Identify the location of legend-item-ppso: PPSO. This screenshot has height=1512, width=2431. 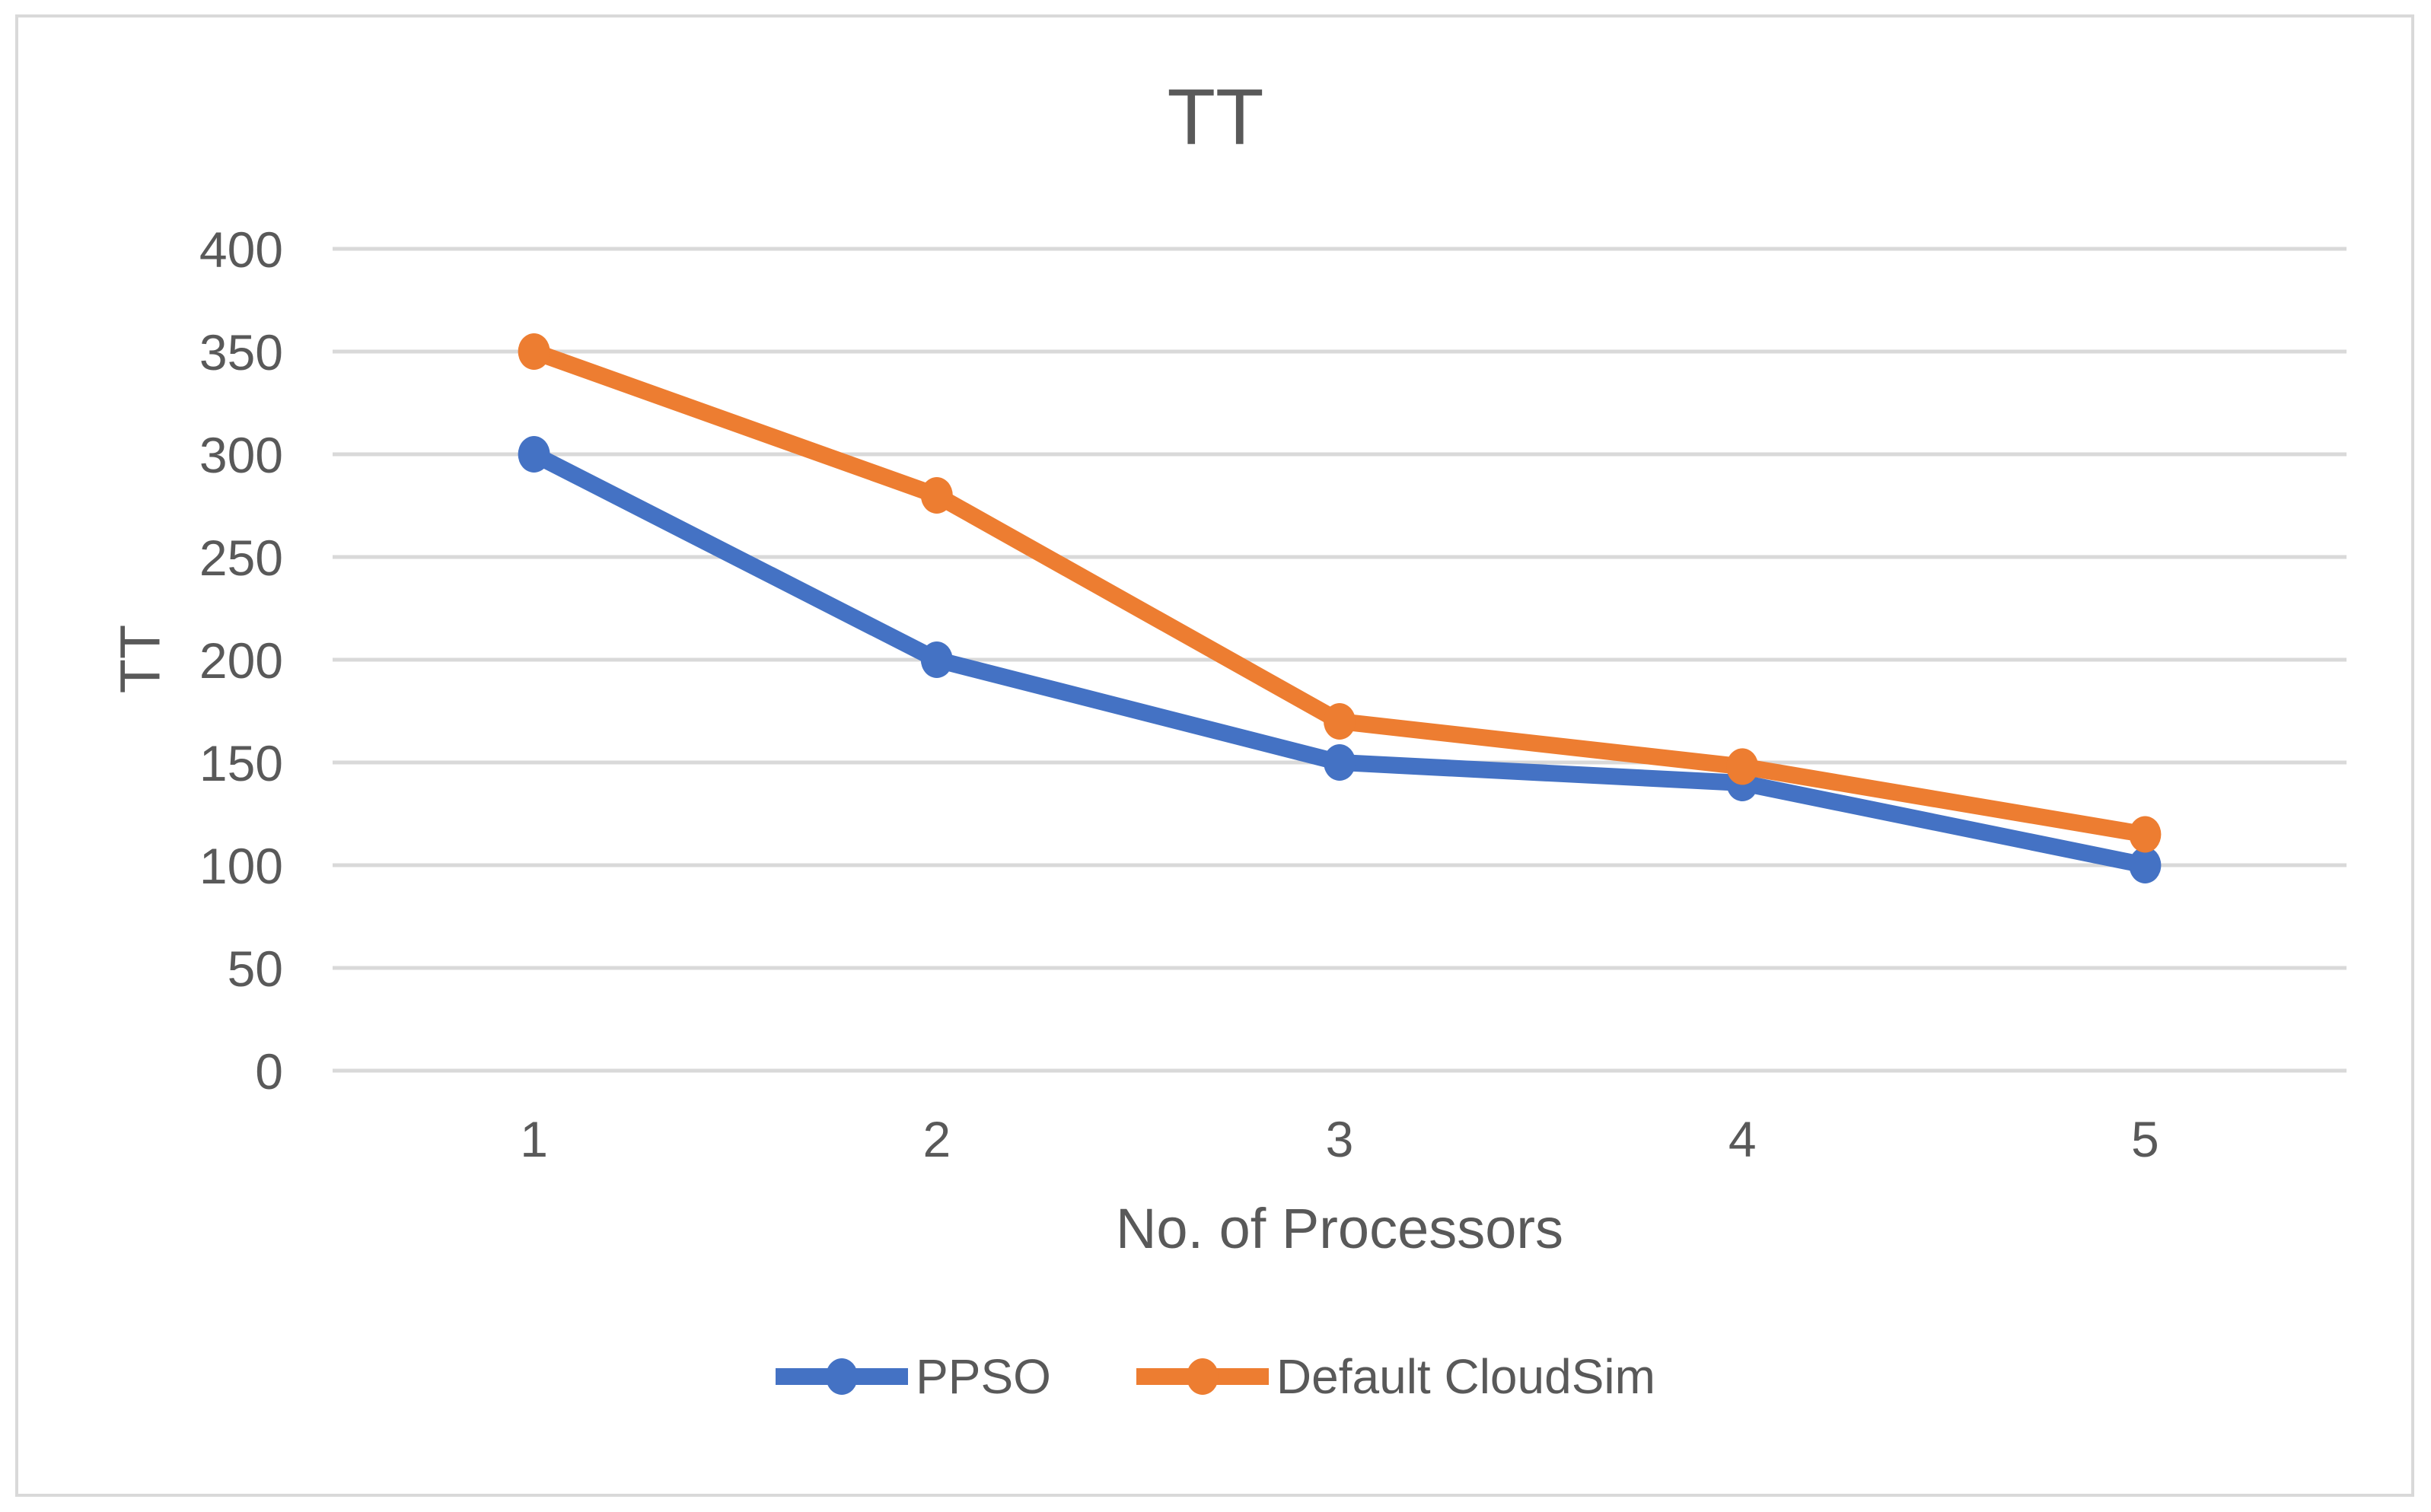
(914, 1376).